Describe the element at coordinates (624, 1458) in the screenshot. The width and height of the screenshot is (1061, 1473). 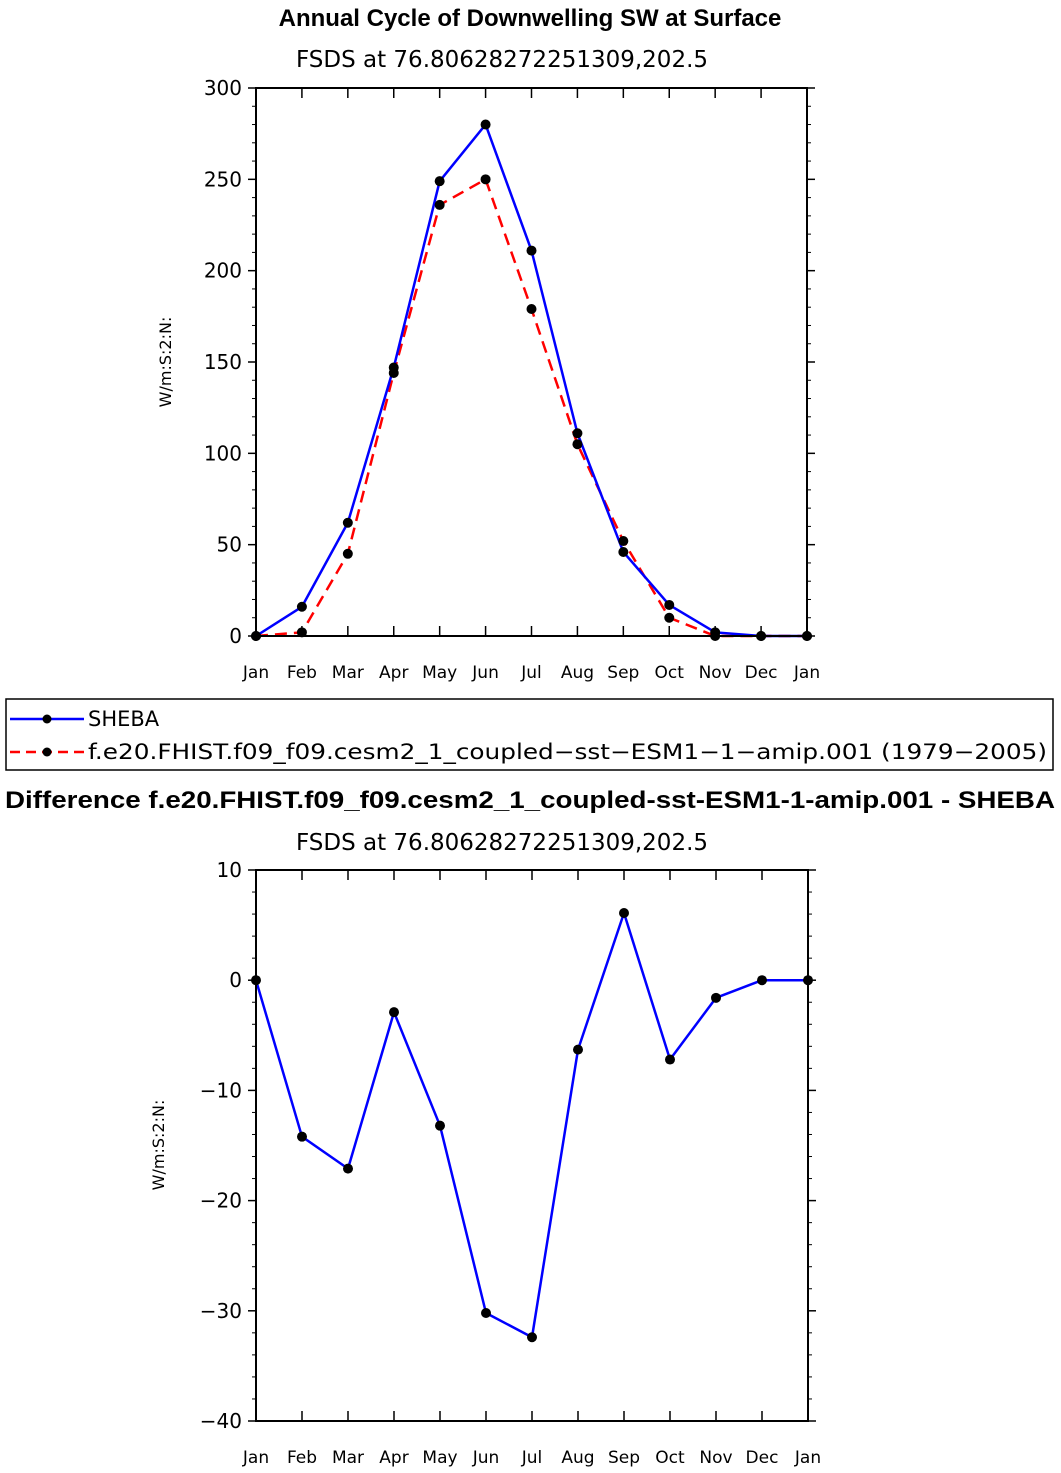
I see `bottom-xtick-label: Sep` at that location.